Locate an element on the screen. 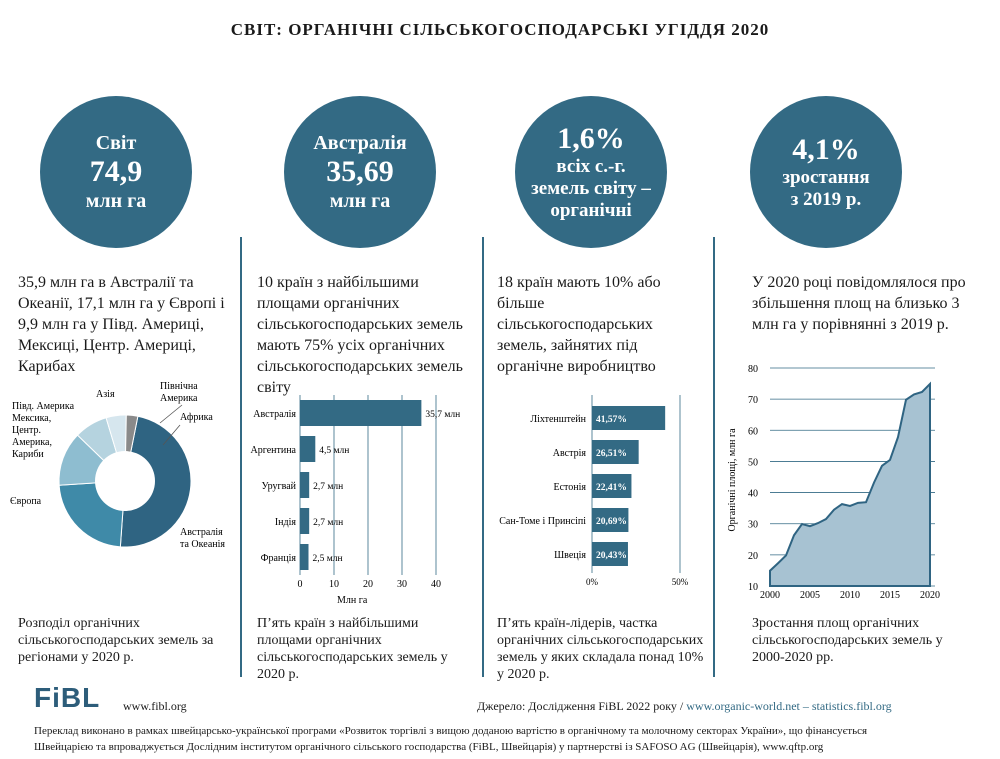 The height and width of the screenshot is (759, 1000). bar1-val-1: 4,5 млн is located at coordinates (334, 451).